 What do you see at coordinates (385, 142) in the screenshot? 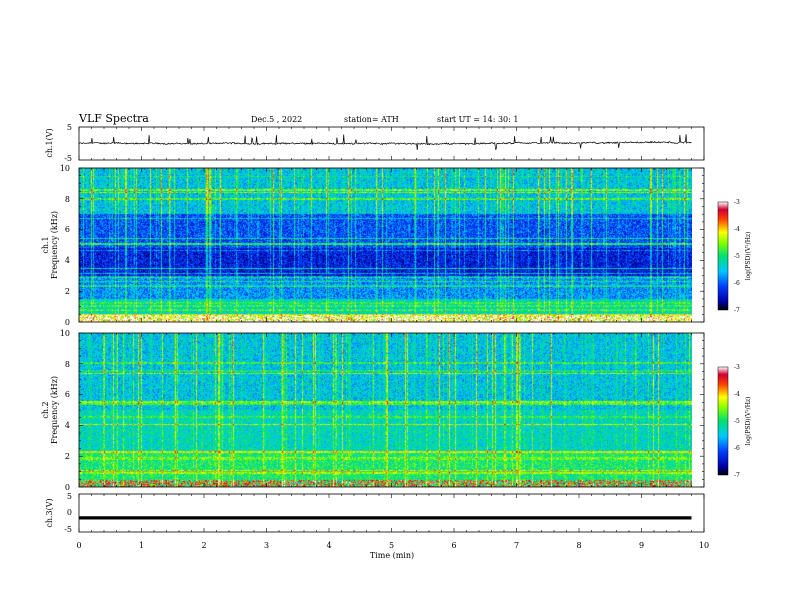
I see `ch1-waveform-line` at bounding box center [385, 142].